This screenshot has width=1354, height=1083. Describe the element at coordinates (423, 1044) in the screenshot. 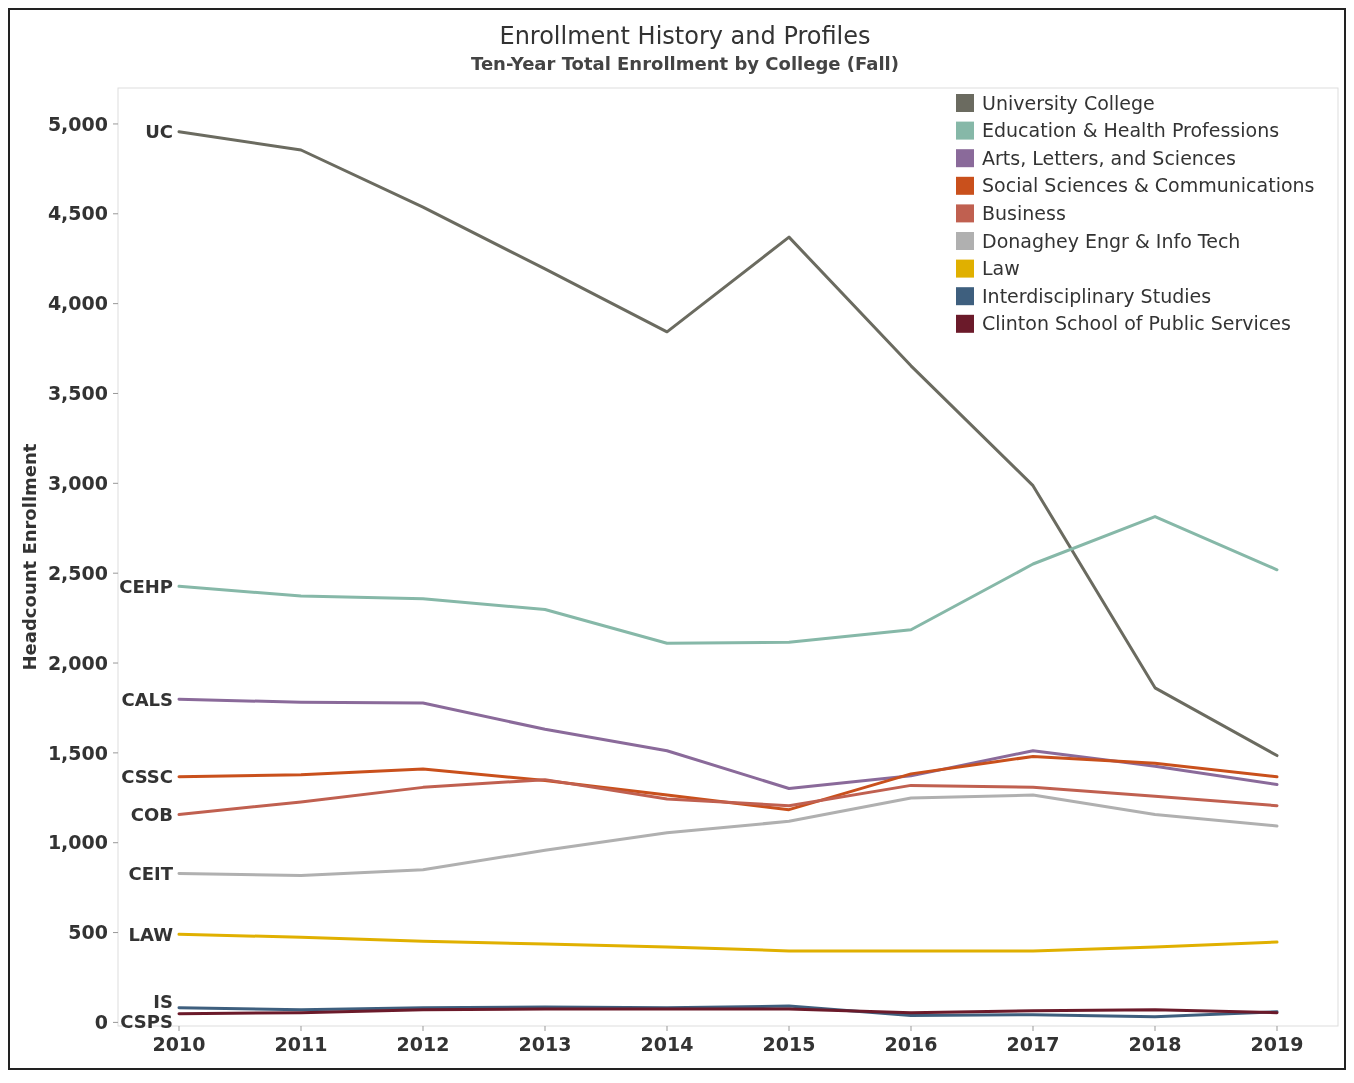

I see `x-tick-label: 2012` at that location.